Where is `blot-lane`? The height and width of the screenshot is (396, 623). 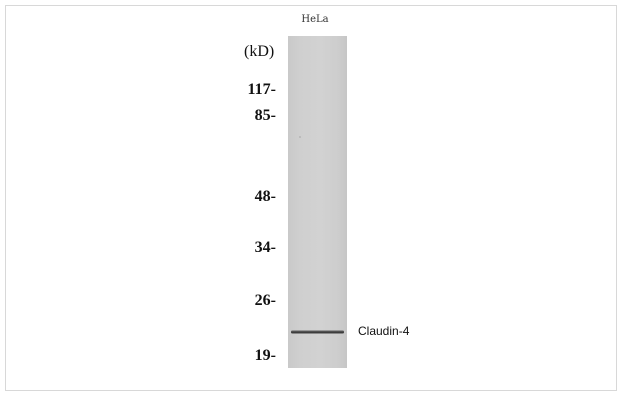 blot-lane is located at coordinates (317, 202).